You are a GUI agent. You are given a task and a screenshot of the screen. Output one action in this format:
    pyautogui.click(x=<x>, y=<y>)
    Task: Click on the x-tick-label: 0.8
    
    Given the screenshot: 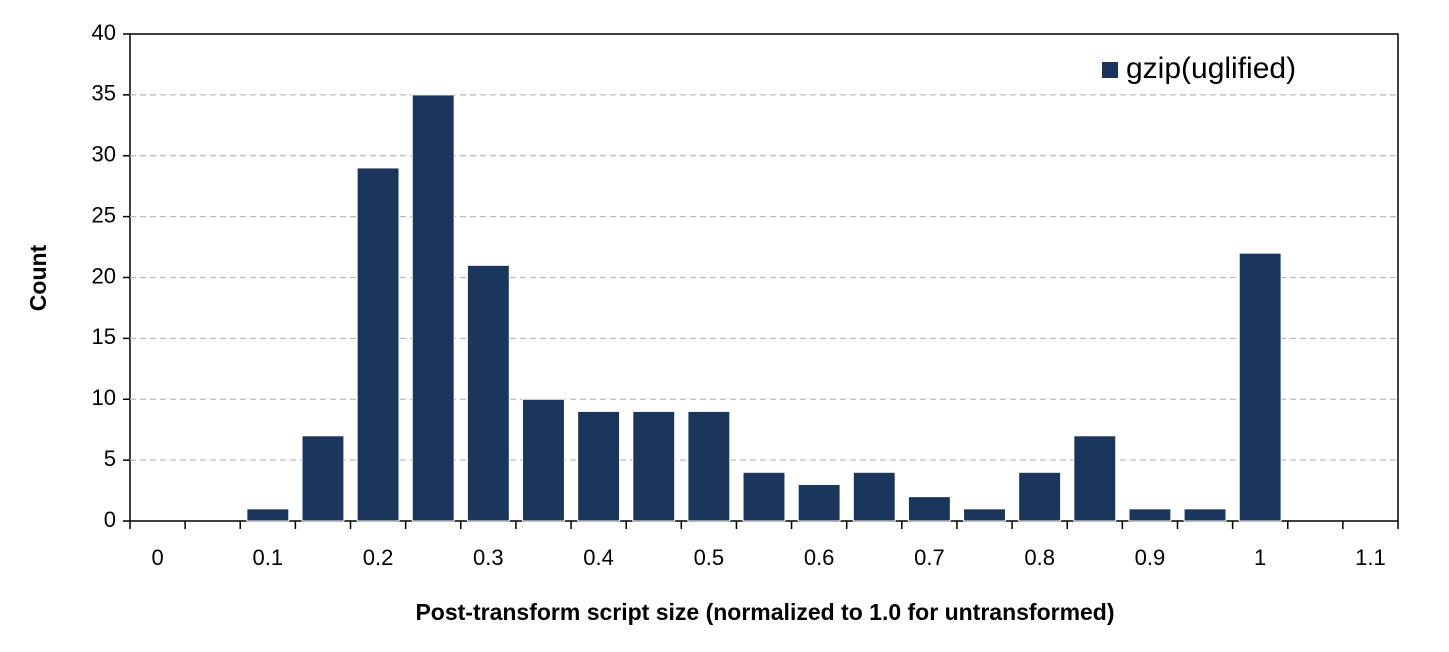 What is the action you would take?
    pyautogui.click(x=1039, y=557)
    